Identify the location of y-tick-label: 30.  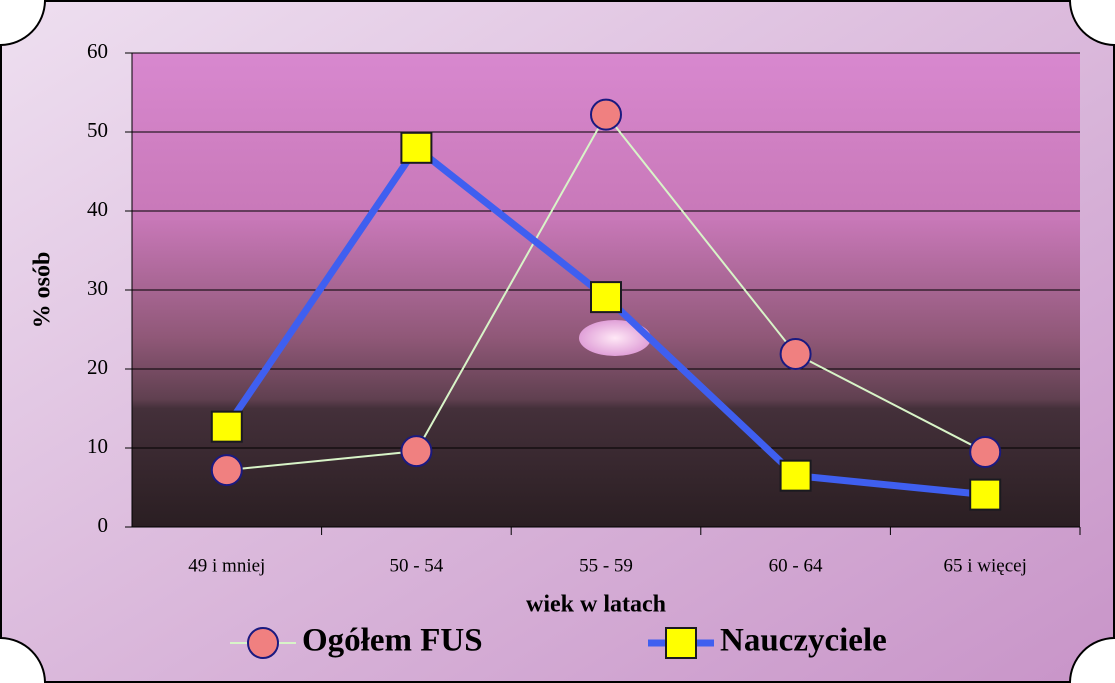
(97, 288).